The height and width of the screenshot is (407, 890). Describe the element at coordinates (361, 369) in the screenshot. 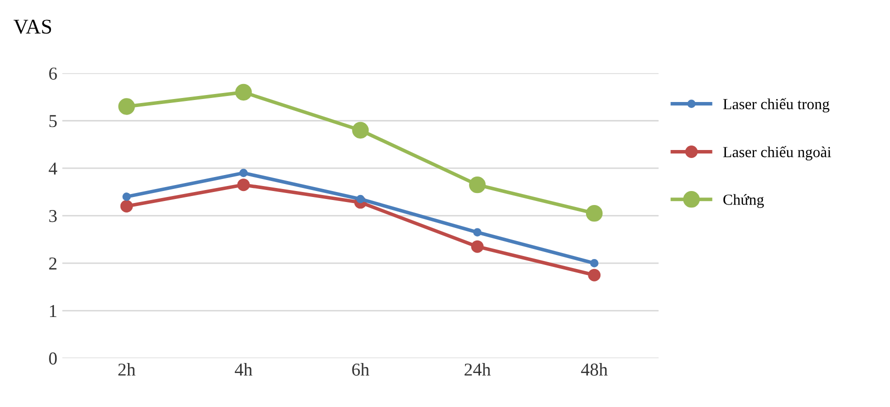

I see `x-tick-label: 6h` at that location.